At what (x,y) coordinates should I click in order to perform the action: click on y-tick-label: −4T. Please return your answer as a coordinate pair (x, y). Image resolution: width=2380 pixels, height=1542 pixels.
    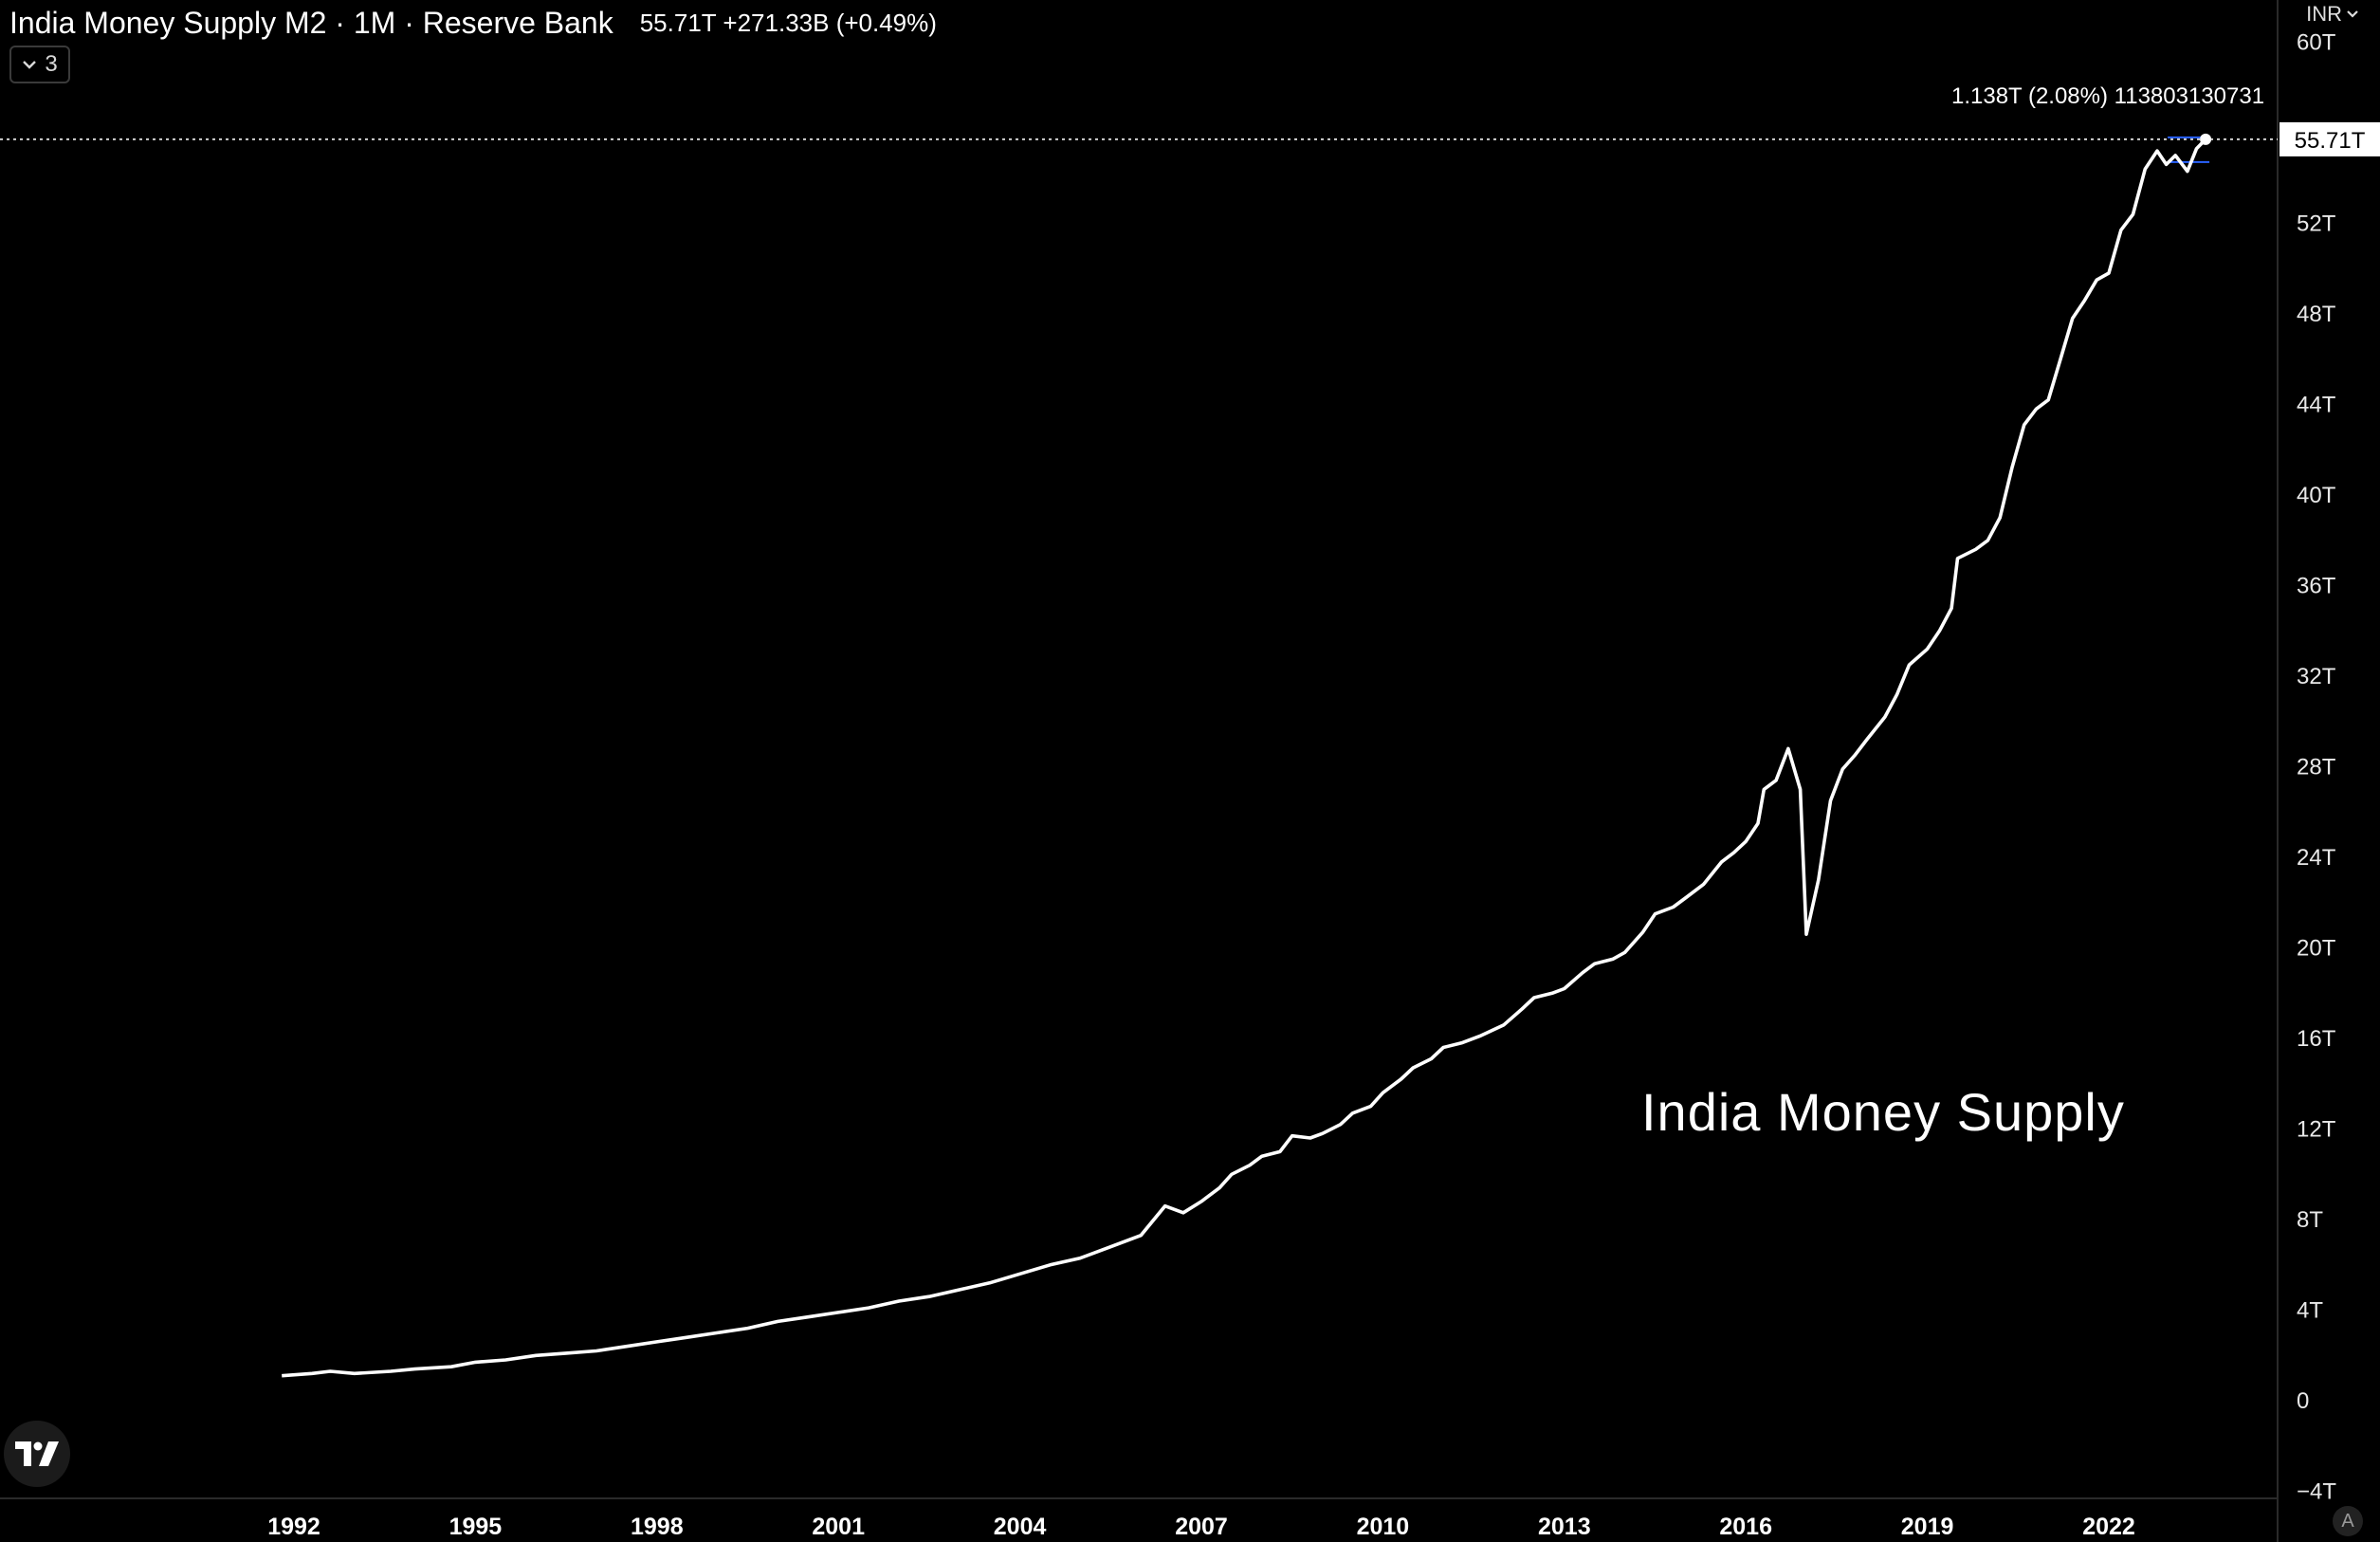
    Looking at the image, I should click on (2317, 1492).